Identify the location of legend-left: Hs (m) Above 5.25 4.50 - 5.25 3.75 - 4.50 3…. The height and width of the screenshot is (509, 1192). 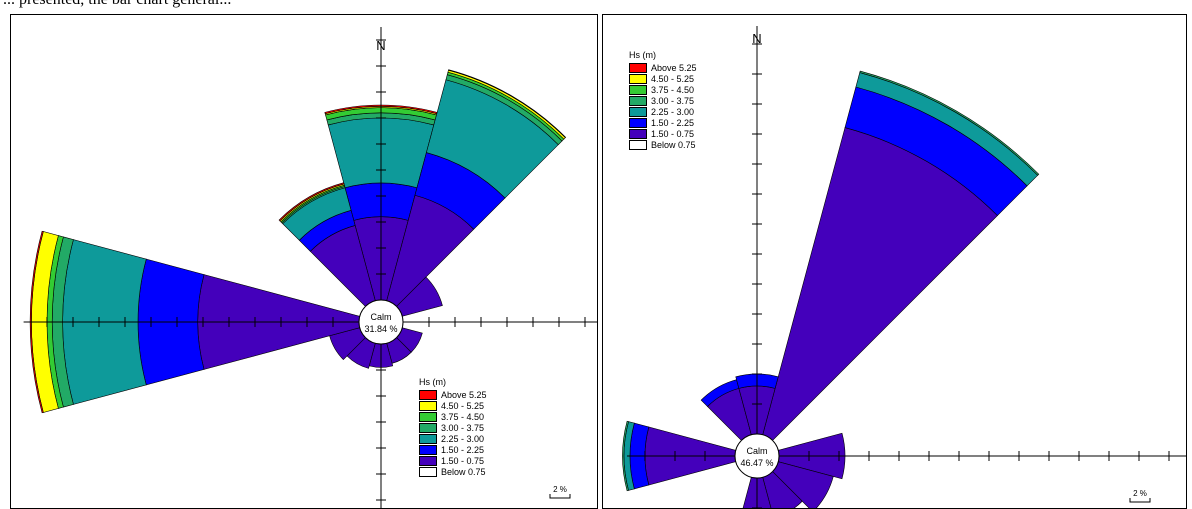
(453, 427).